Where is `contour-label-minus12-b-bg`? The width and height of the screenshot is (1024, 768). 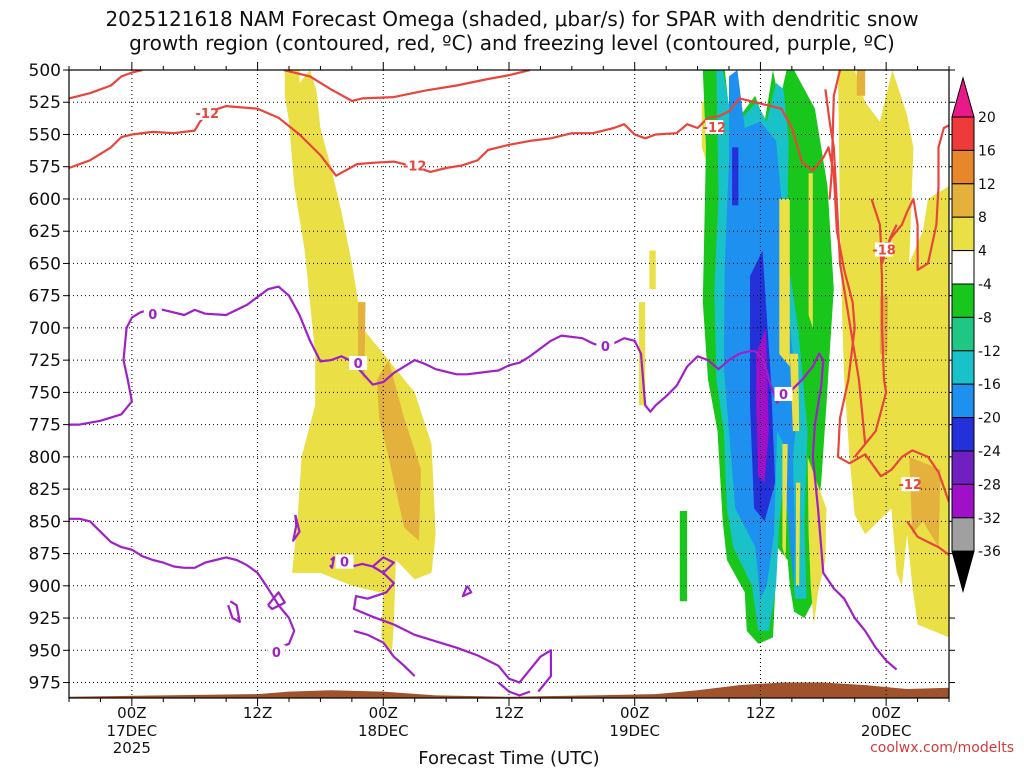 contour-label-minus12-b-bg is located at coordinates (414, 165).